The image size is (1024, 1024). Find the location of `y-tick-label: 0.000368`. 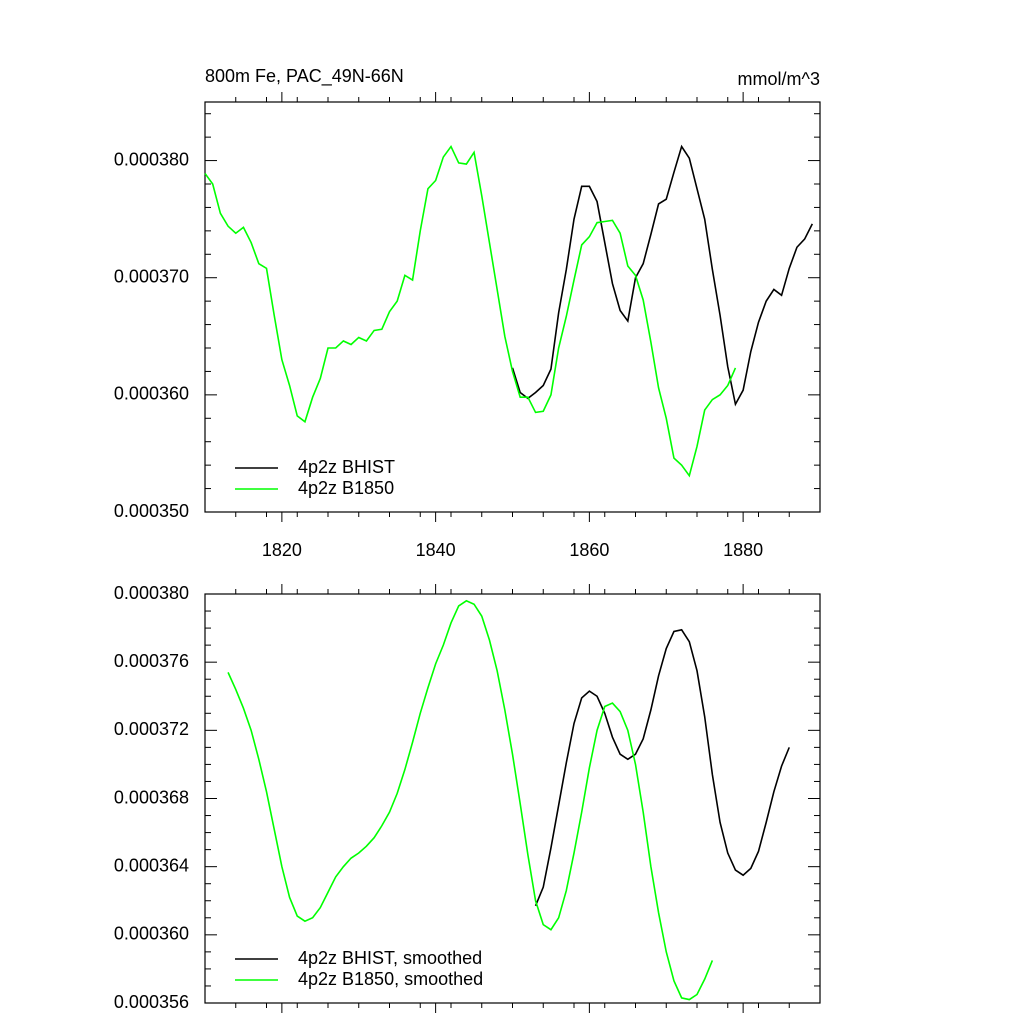

y-tick-label: 0.000368 is located at coordinates (151, 797).